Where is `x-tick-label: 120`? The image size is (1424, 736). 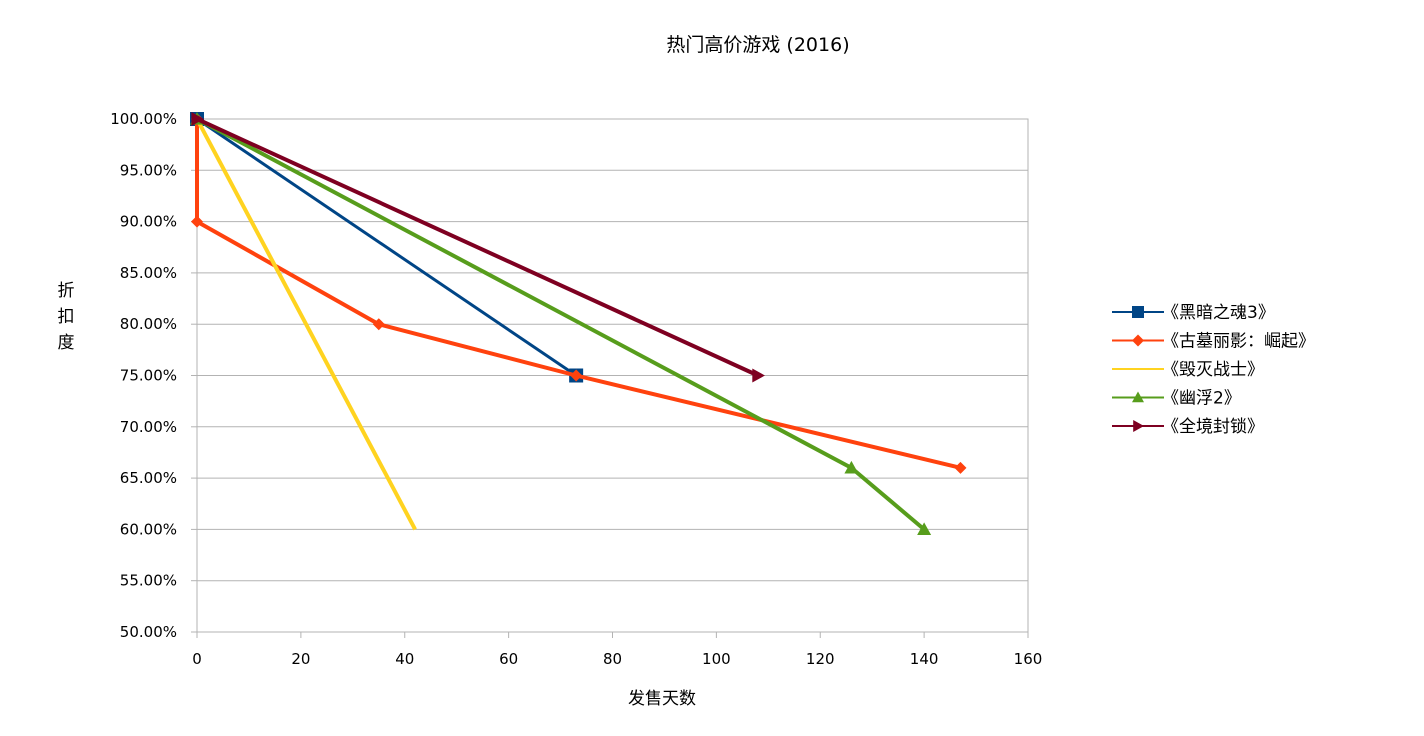
x-tick-label: 120 is located at coordinates (820, 659).